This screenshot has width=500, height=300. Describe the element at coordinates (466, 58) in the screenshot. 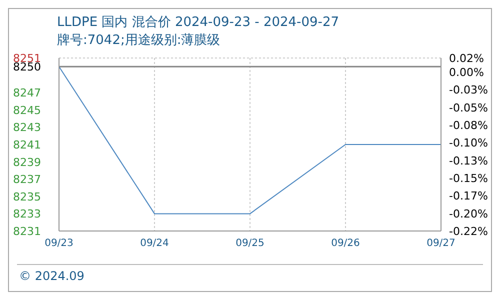

I see `y2-tick-label: 0.02%` at that location.